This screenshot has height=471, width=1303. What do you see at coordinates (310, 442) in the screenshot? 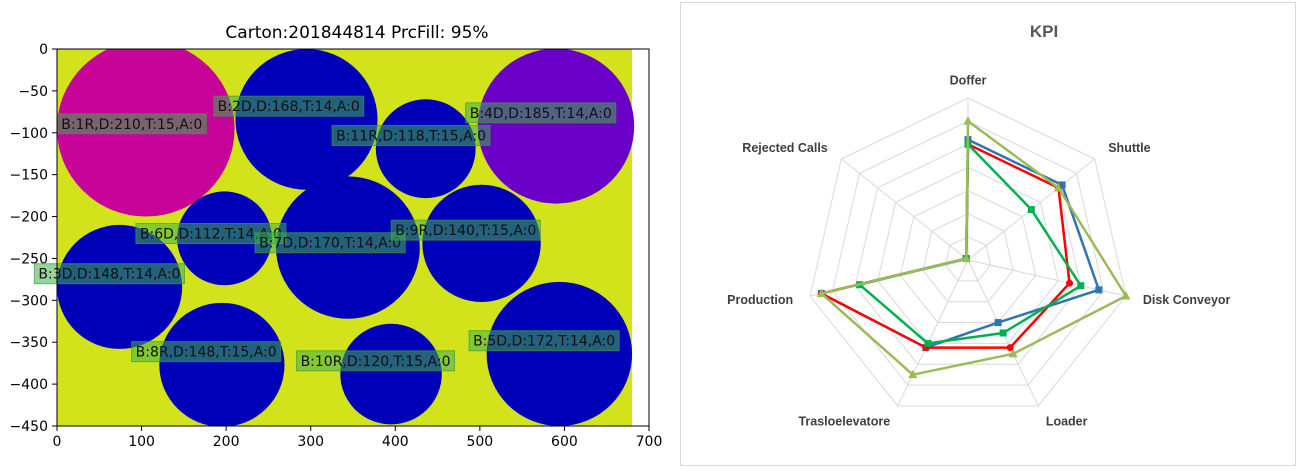
I see `x-tick-label: 300` at bounding box center [310, 442].